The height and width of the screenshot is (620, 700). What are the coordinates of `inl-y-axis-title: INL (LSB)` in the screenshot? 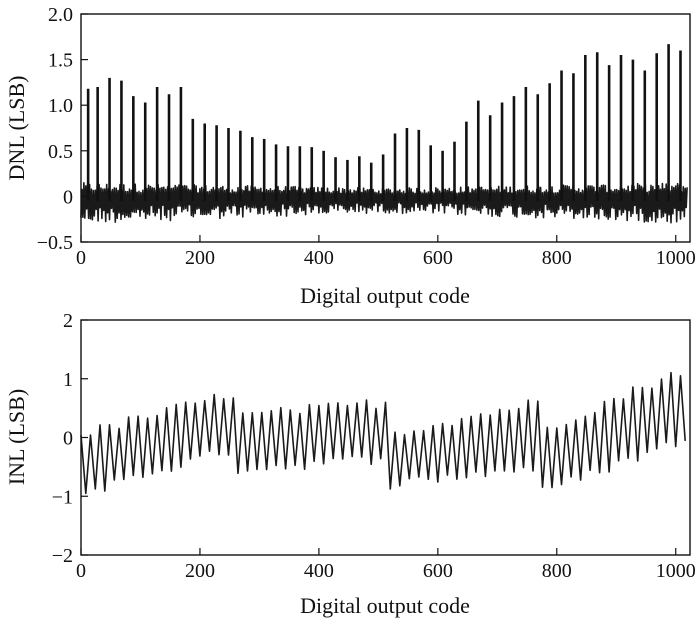 It's located at (16, 437).